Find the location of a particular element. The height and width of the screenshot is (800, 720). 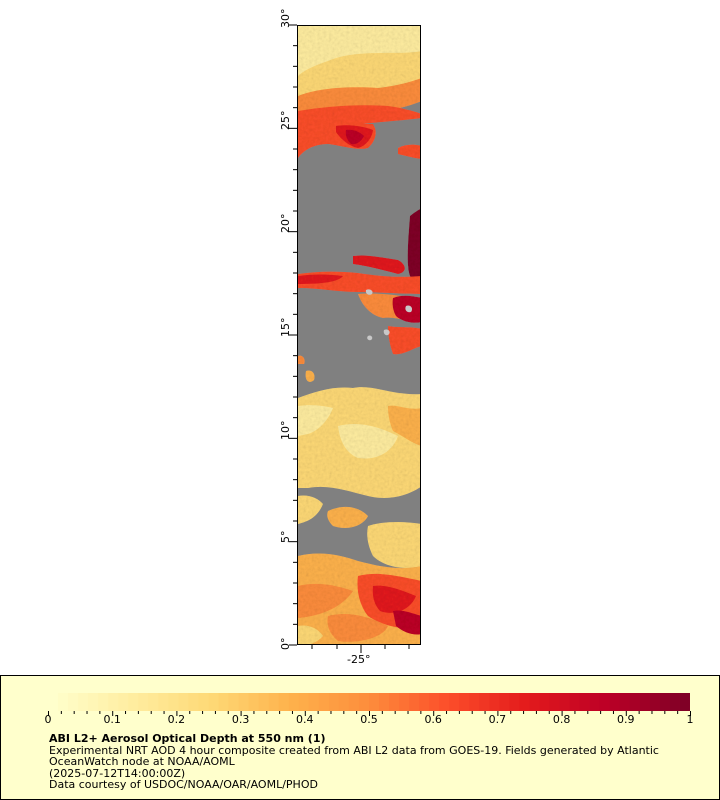

latitude-axis is located at coordinates (293, 335).